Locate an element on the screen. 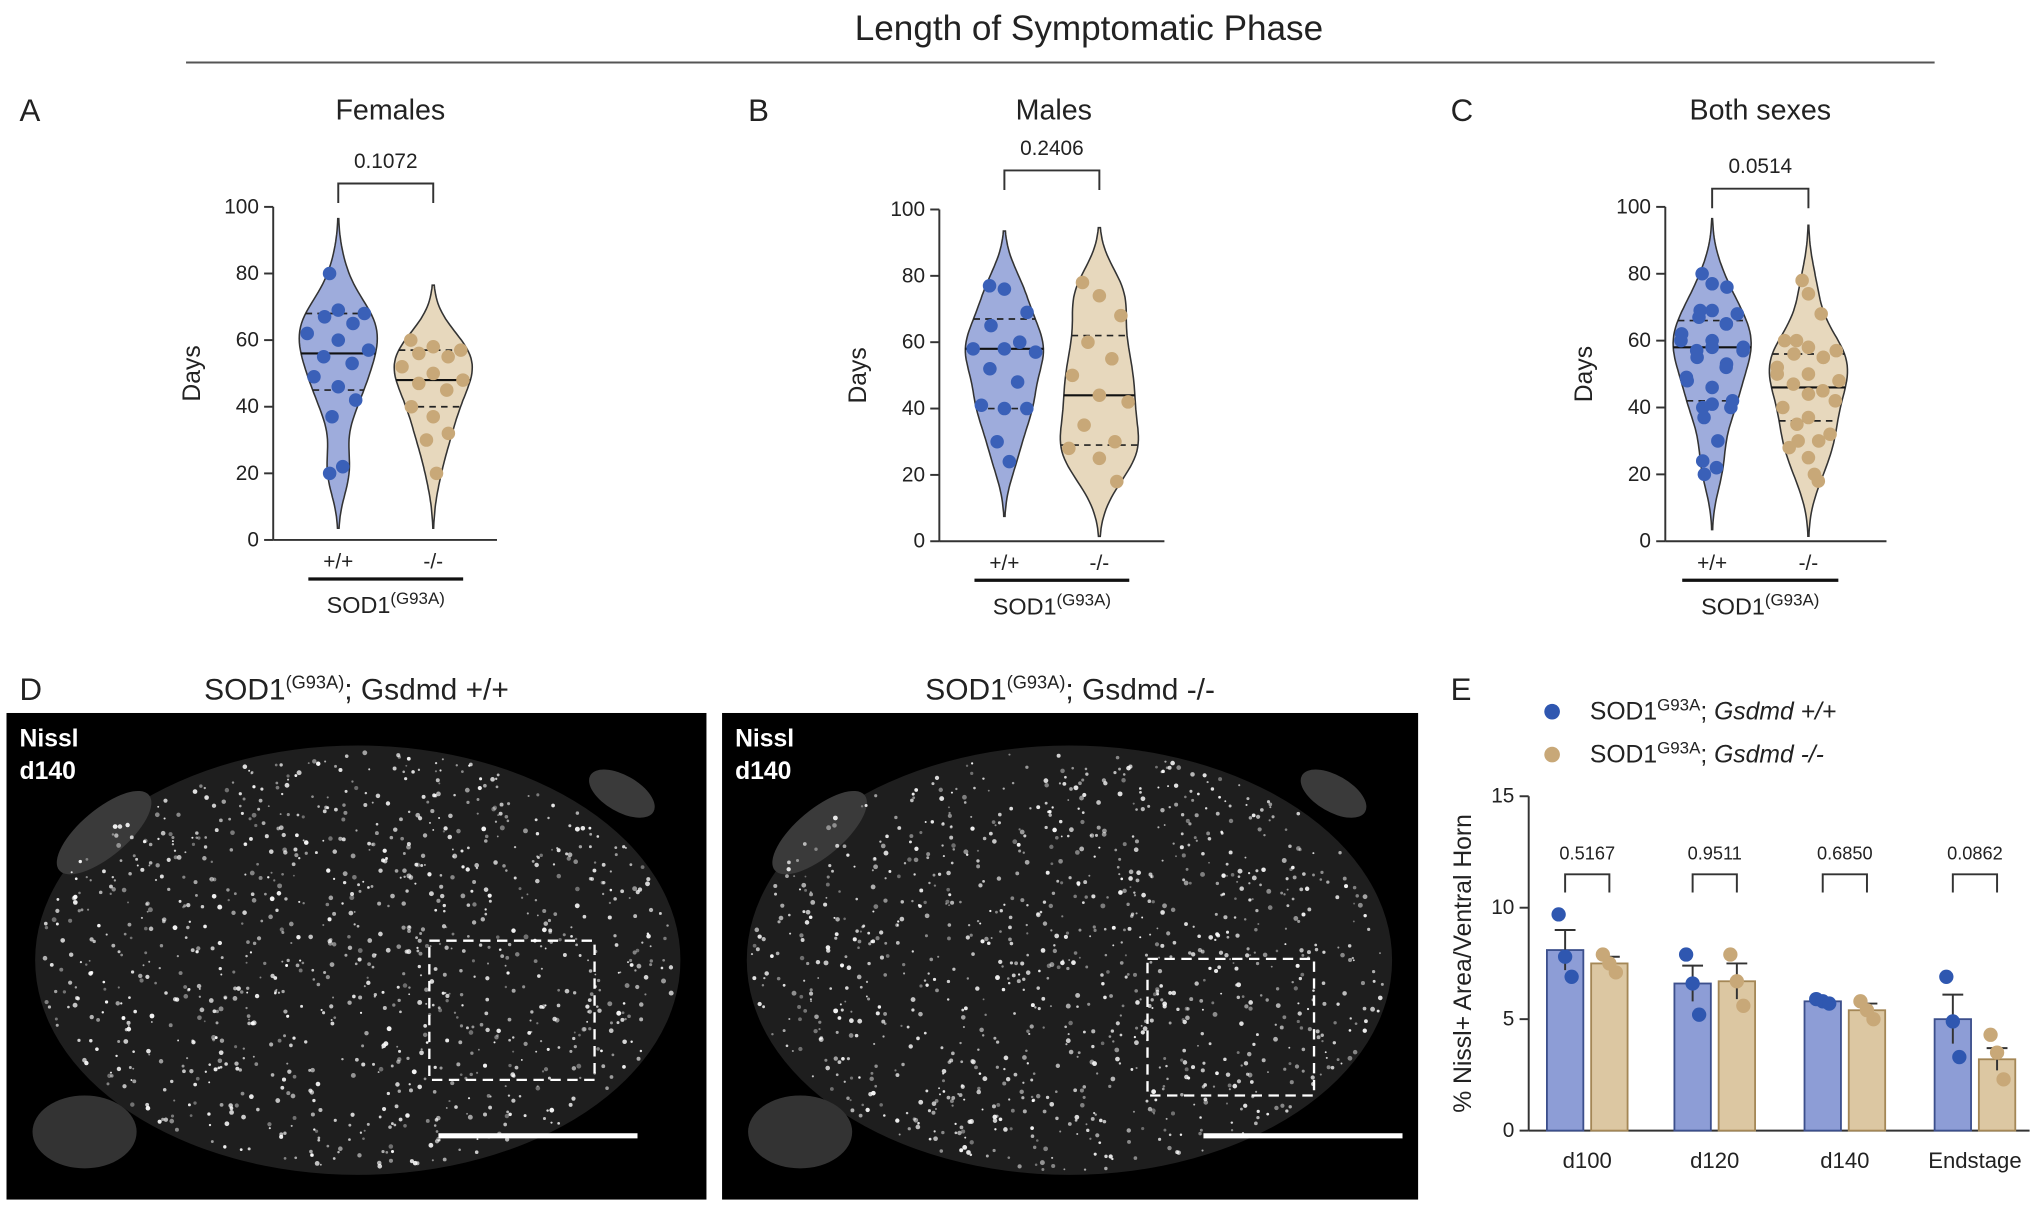 Image resolution: width=2040 pixels, height=1210 pixels. tissue-fragment is located at coordinates (84, 1132).